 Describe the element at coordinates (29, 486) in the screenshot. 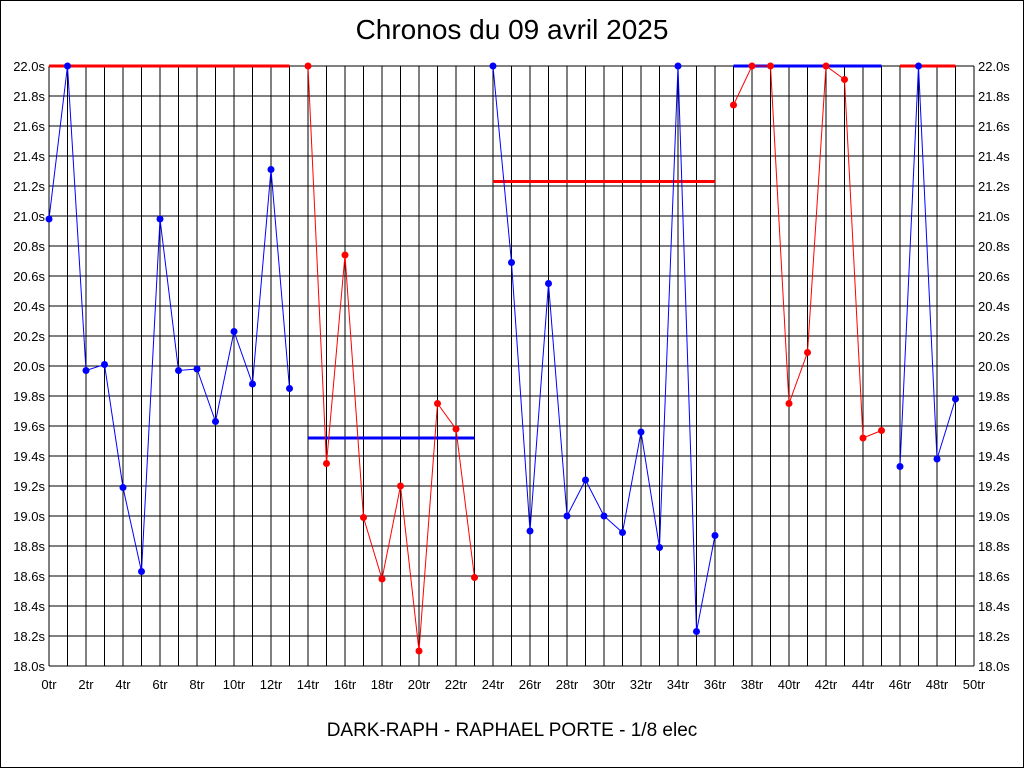

I see `y-tick-label-left: 19.2s` at that location.